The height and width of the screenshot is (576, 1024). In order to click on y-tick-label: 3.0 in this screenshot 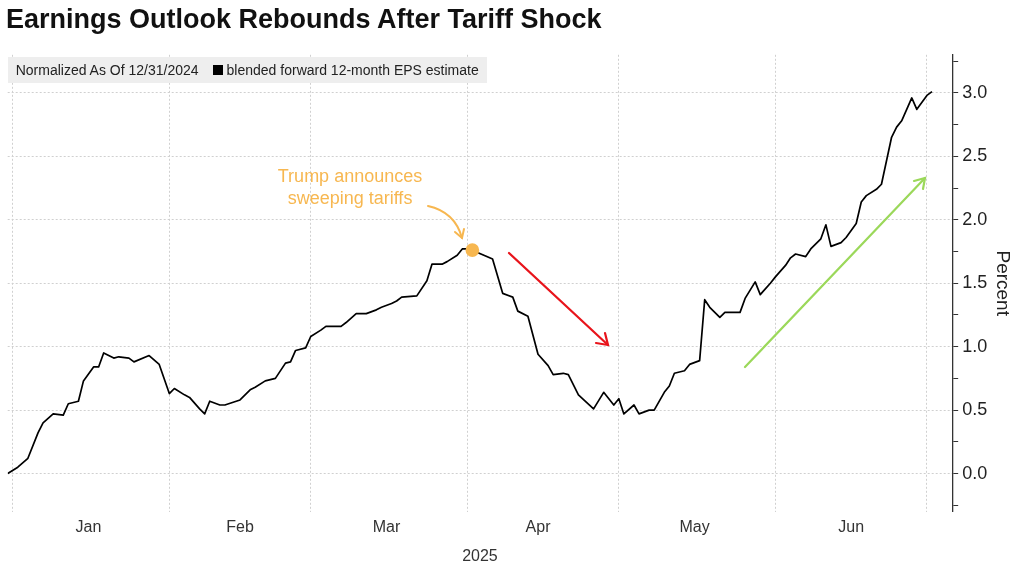, I will do `click(975, 91)`.